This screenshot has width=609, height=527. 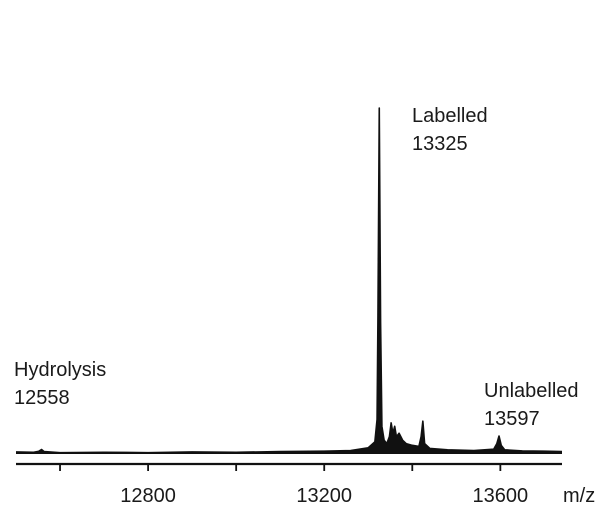 I want to click on unlabelled-annotation: Unlabelled 13597, so click(x=531, y=405).